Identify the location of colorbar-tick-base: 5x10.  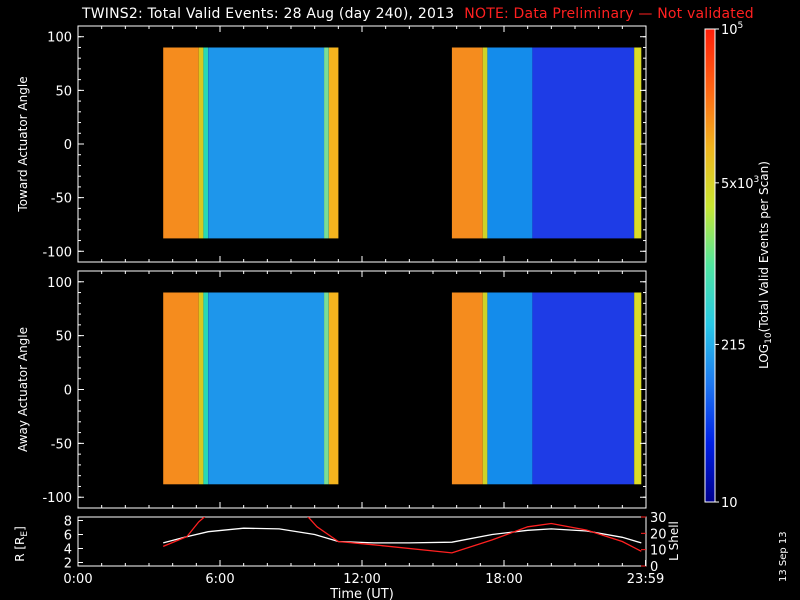
(737, 184).